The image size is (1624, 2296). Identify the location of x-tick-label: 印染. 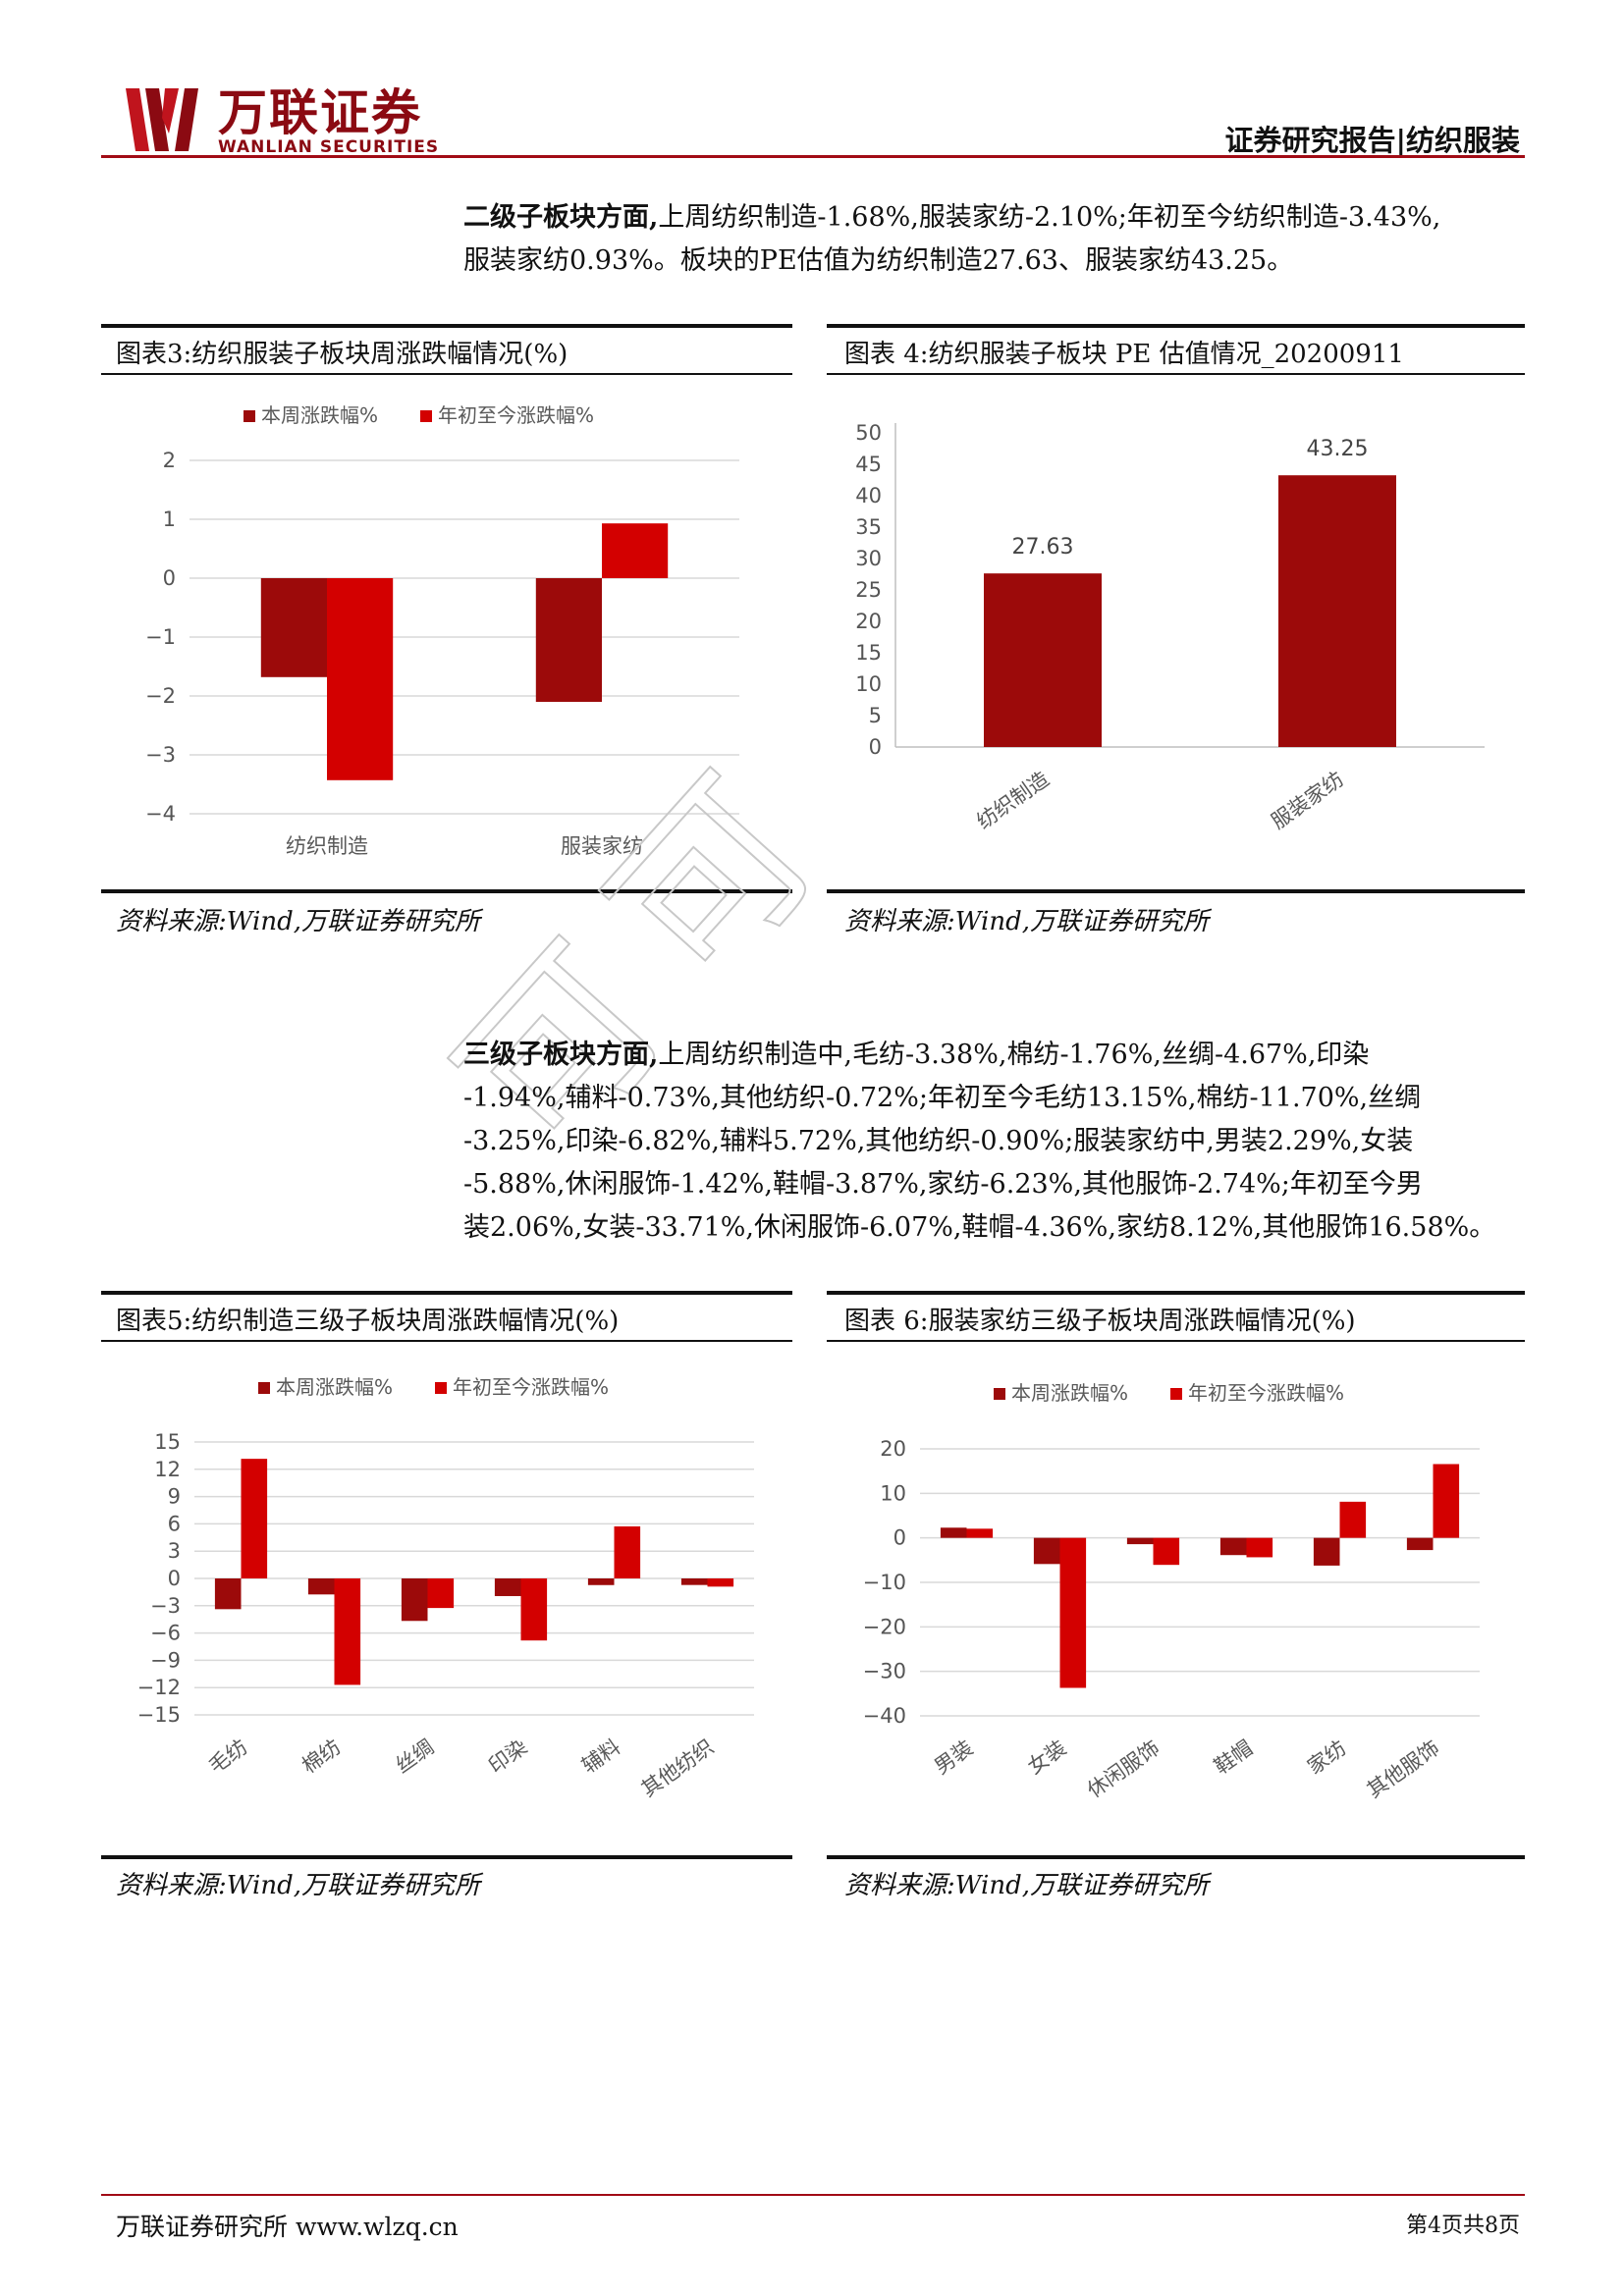
(507, 1756).